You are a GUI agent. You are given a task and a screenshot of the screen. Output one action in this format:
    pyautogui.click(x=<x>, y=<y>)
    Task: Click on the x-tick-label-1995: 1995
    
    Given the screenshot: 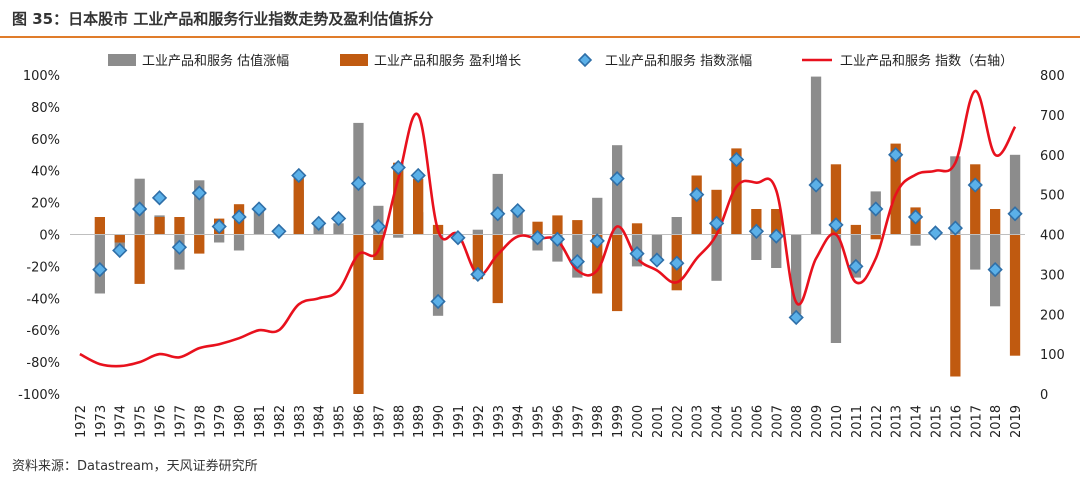 What is the action you would take?
    pyautogui.click(x=539, y=421)
    